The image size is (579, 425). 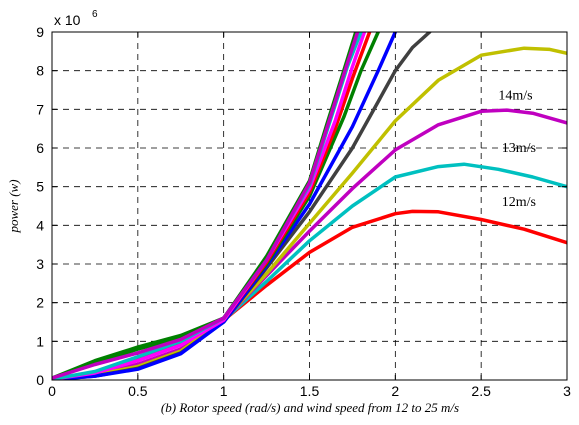 What do you see at coordinates (40, 264) in the screenshot?
I see `y-tick-label: 3` at bounding box center [40, 264].